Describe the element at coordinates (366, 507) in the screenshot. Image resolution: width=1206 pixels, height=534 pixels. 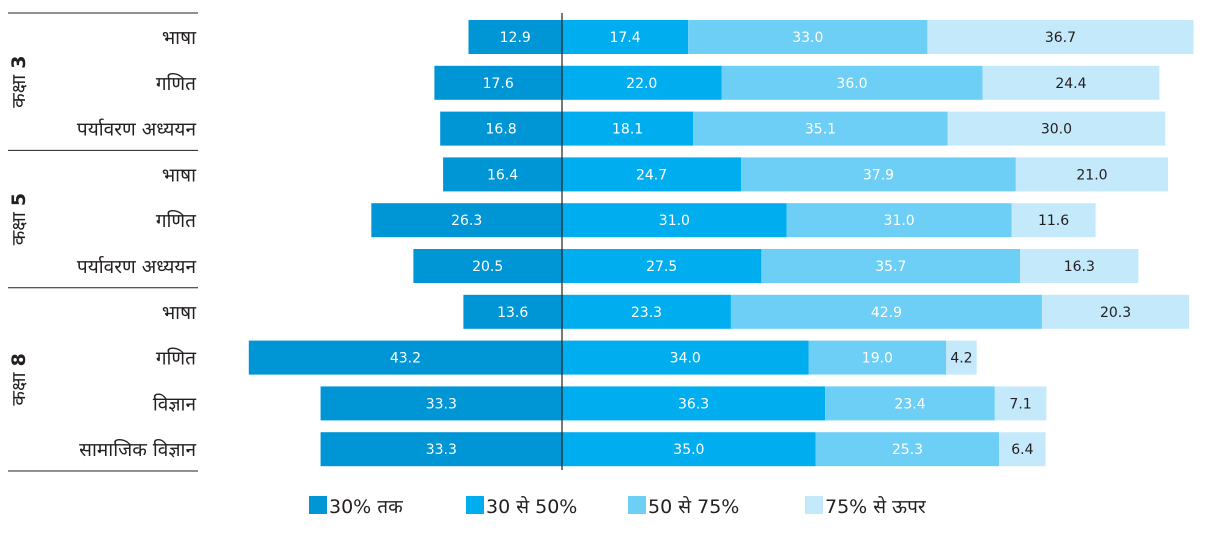
I see `legend-label: 30% तक` at that location.